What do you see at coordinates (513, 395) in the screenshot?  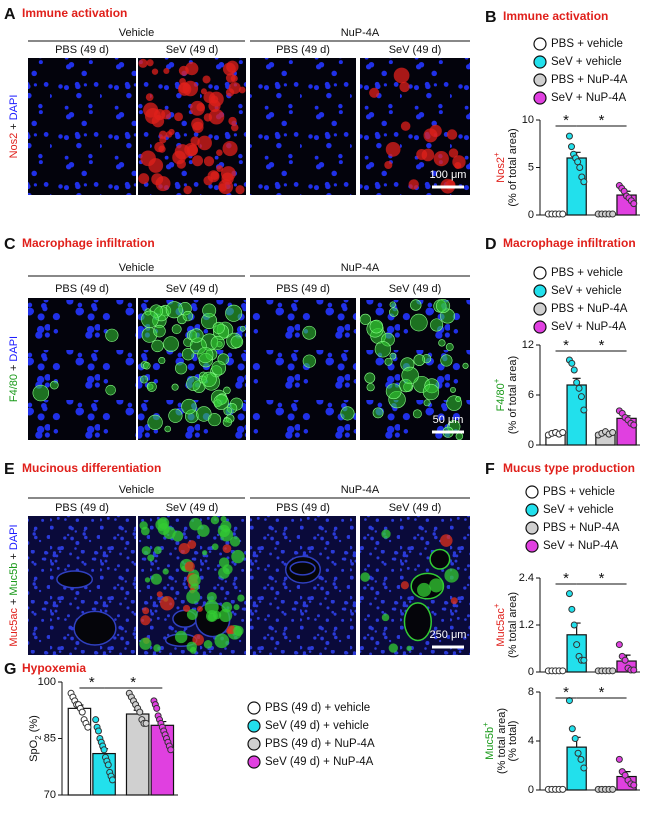 I see `y-axis-unit: (% of total area)` at bounding box center [513, 395].